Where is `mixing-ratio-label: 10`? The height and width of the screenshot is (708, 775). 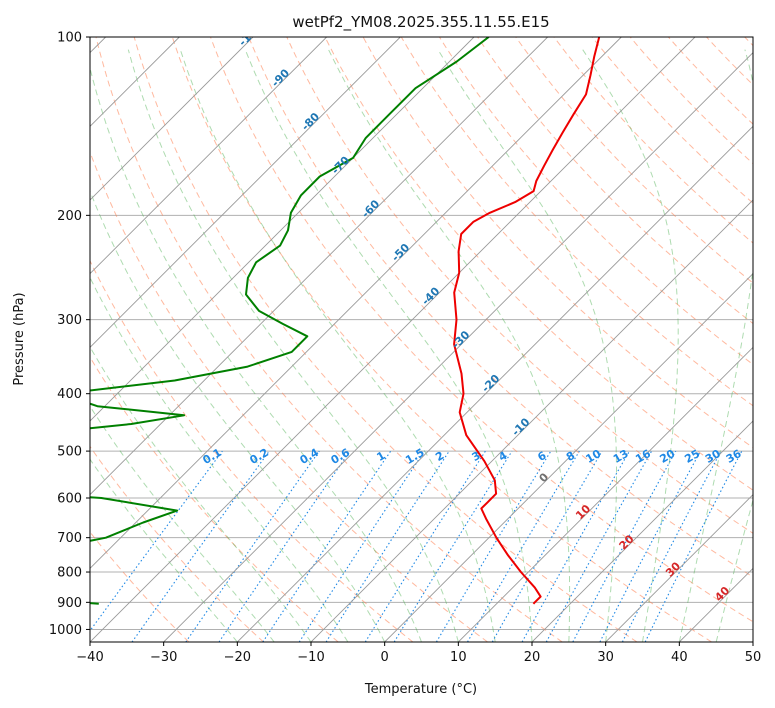
mixing-ratio-label: 10 is located at coordinates (594, 456).